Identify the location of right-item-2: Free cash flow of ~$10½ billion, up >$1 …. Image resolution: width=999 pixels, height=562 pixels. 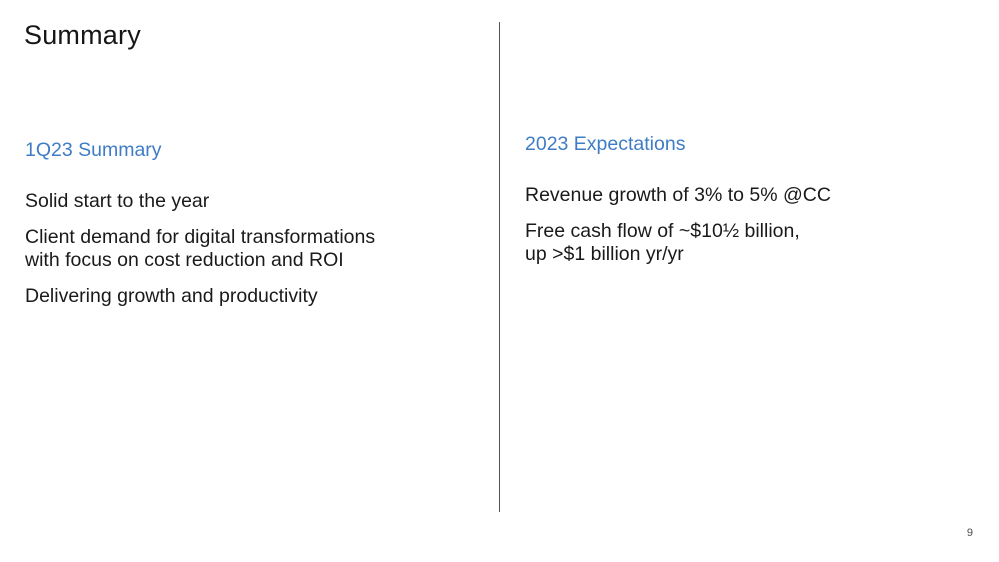
(662, 242).